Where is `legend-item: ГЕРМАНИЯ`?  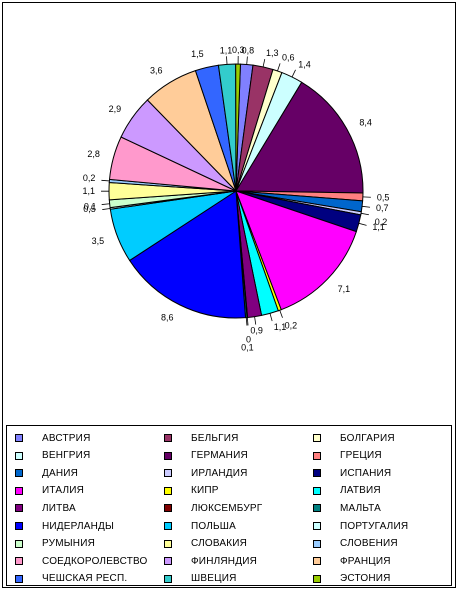
legend-item: ГЕРМАНИЯ is located at coordinates (206, 456).